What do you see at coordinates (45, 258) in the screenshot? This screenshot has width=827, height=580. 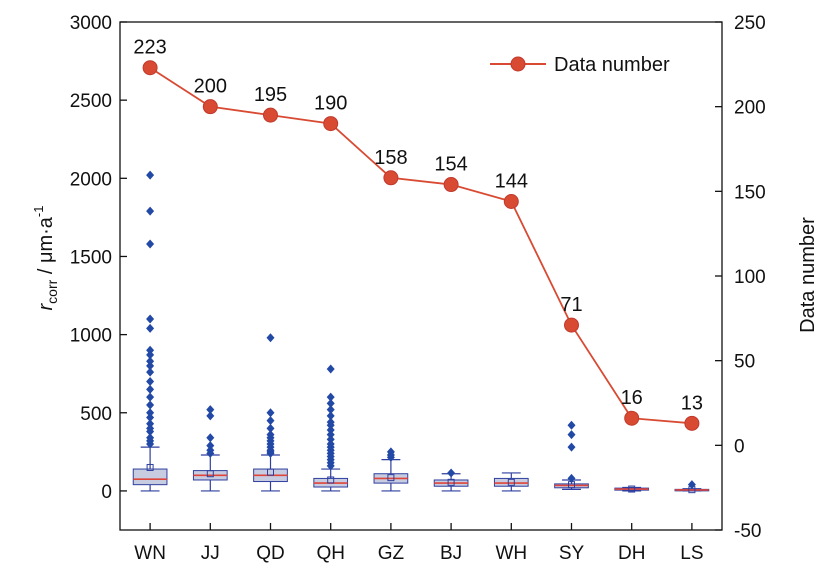 I see `y-axis-title-left: rcorr / μm·a-1` at bounding box center [45, 258].